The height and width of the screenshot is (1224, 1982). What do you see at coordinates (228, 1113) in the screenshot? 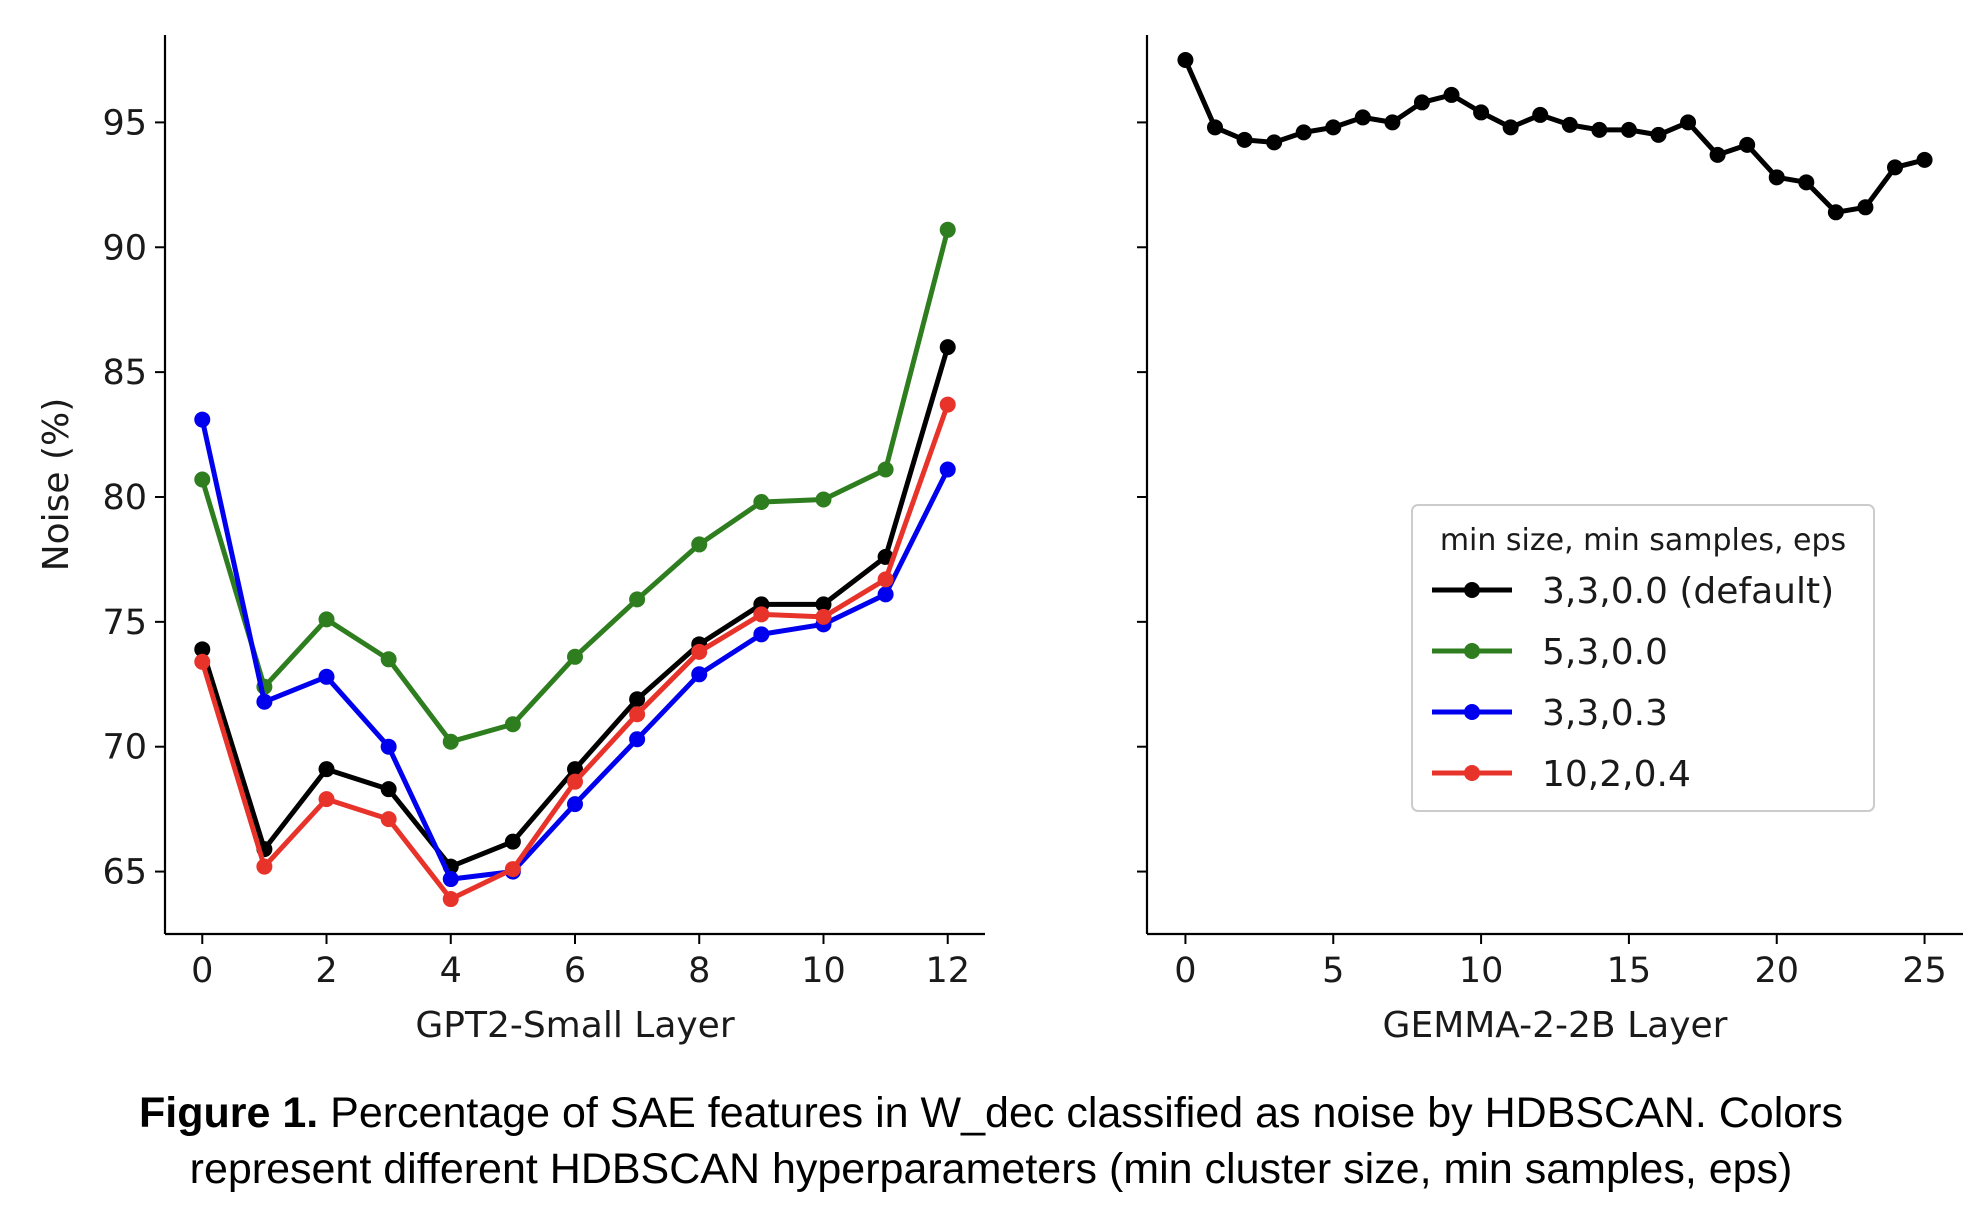
I see `caption-label: Figure 1.` at bounding box center [228, 1113].